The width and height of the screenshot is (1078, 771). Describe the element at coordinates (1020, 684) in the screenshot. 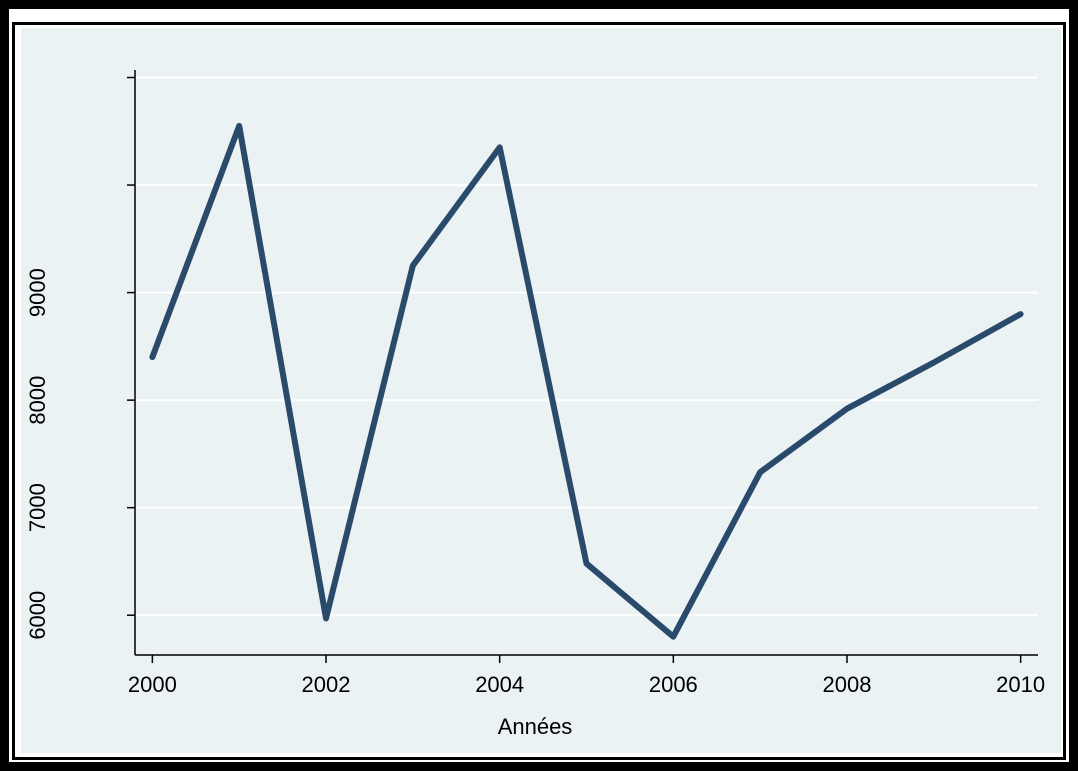

I see `x-tick-label: 2010` at that location.